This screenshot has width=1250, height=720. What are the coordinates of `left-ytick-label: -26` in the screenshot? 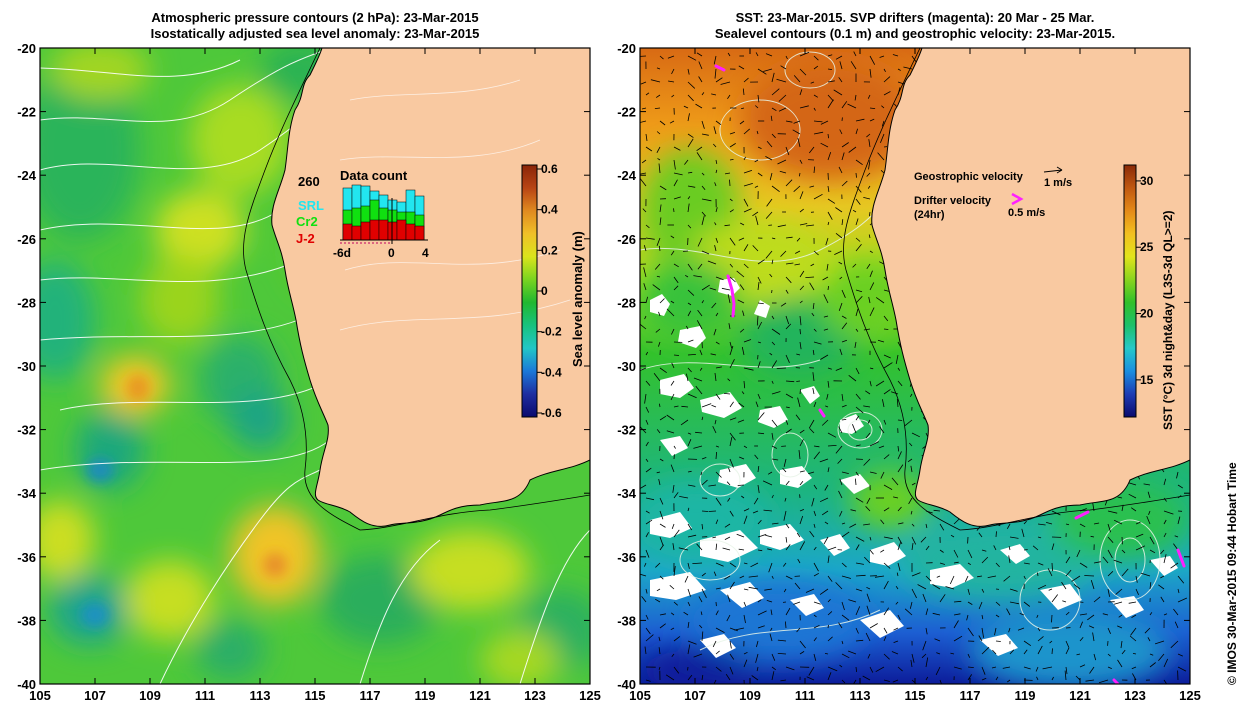 It's located at (26, 239).